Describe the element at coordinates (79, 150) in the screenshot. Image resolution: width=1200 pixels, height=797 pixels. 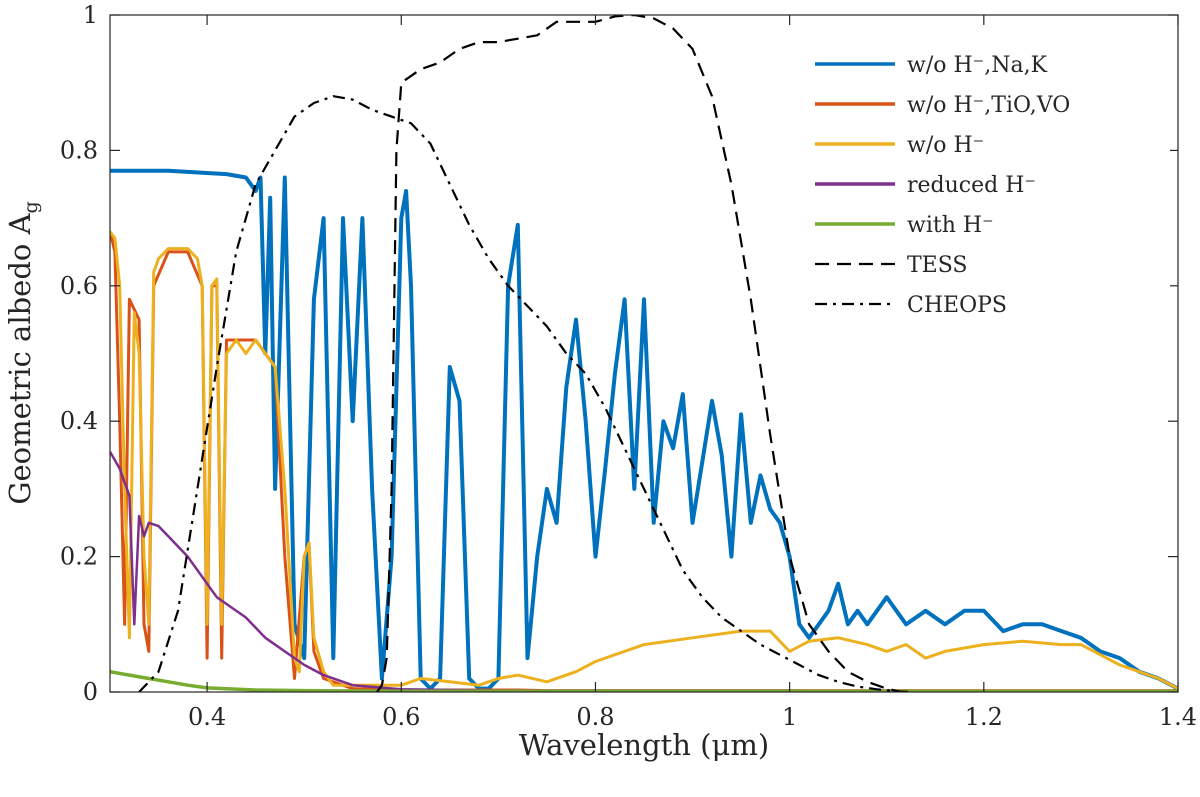
I see `y-tick-label: 0.8` at that location.